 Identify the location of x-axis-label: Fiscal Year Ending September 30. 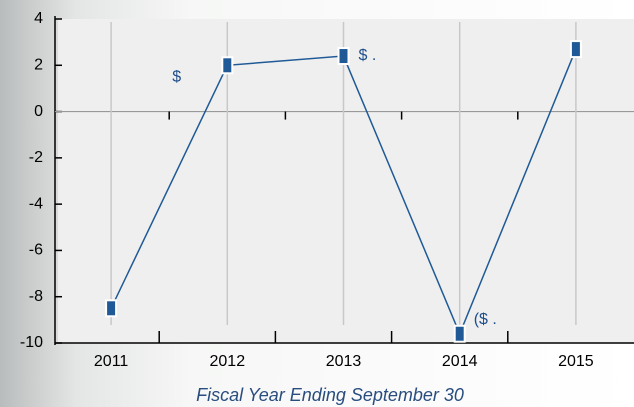
(330, 395).